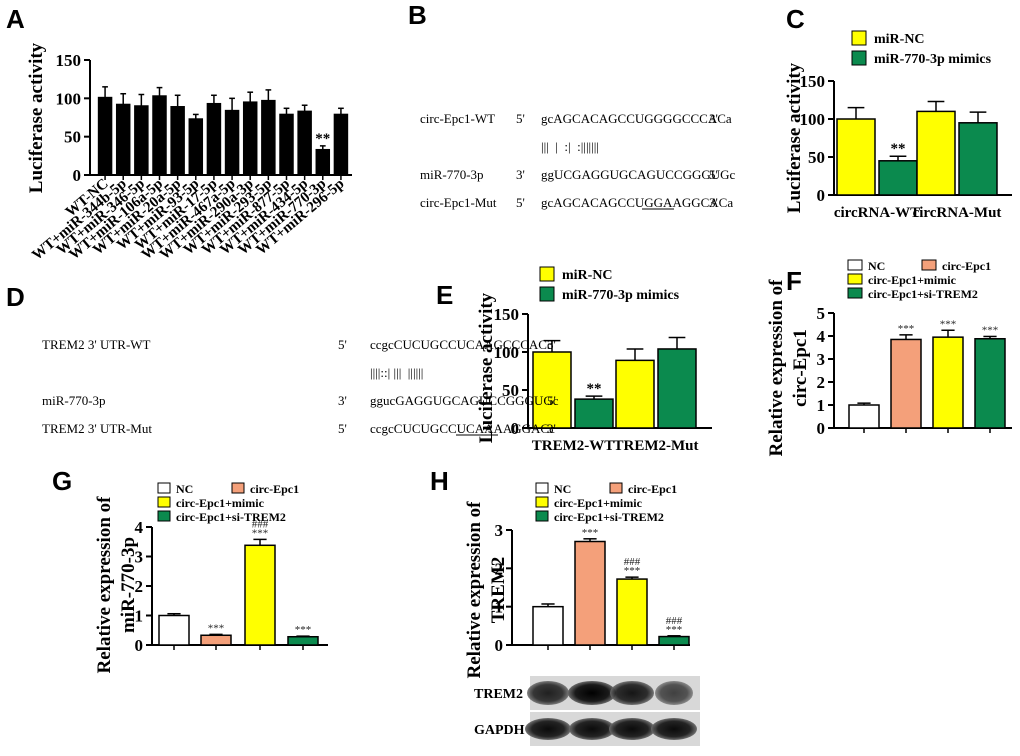 This screenshot has width=1020, height=756. I want to click on panel-label-d: D, so click(15, 297).